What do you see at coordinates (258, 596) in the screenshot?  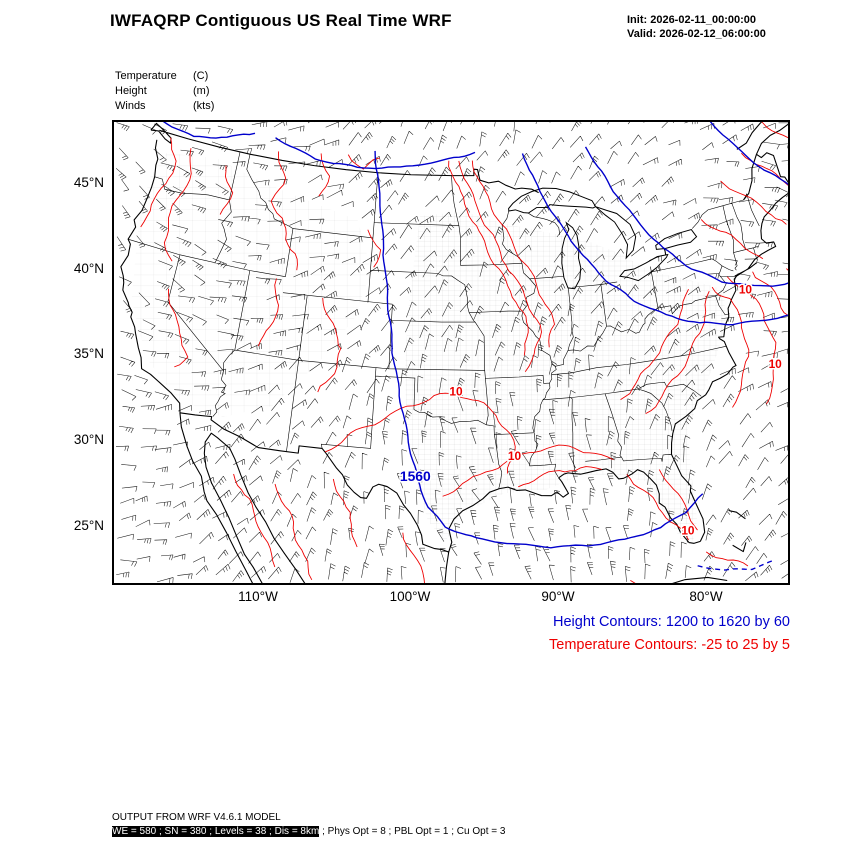 I see `lon-tick-110w: 110°W` at bounding box center [258, 596].